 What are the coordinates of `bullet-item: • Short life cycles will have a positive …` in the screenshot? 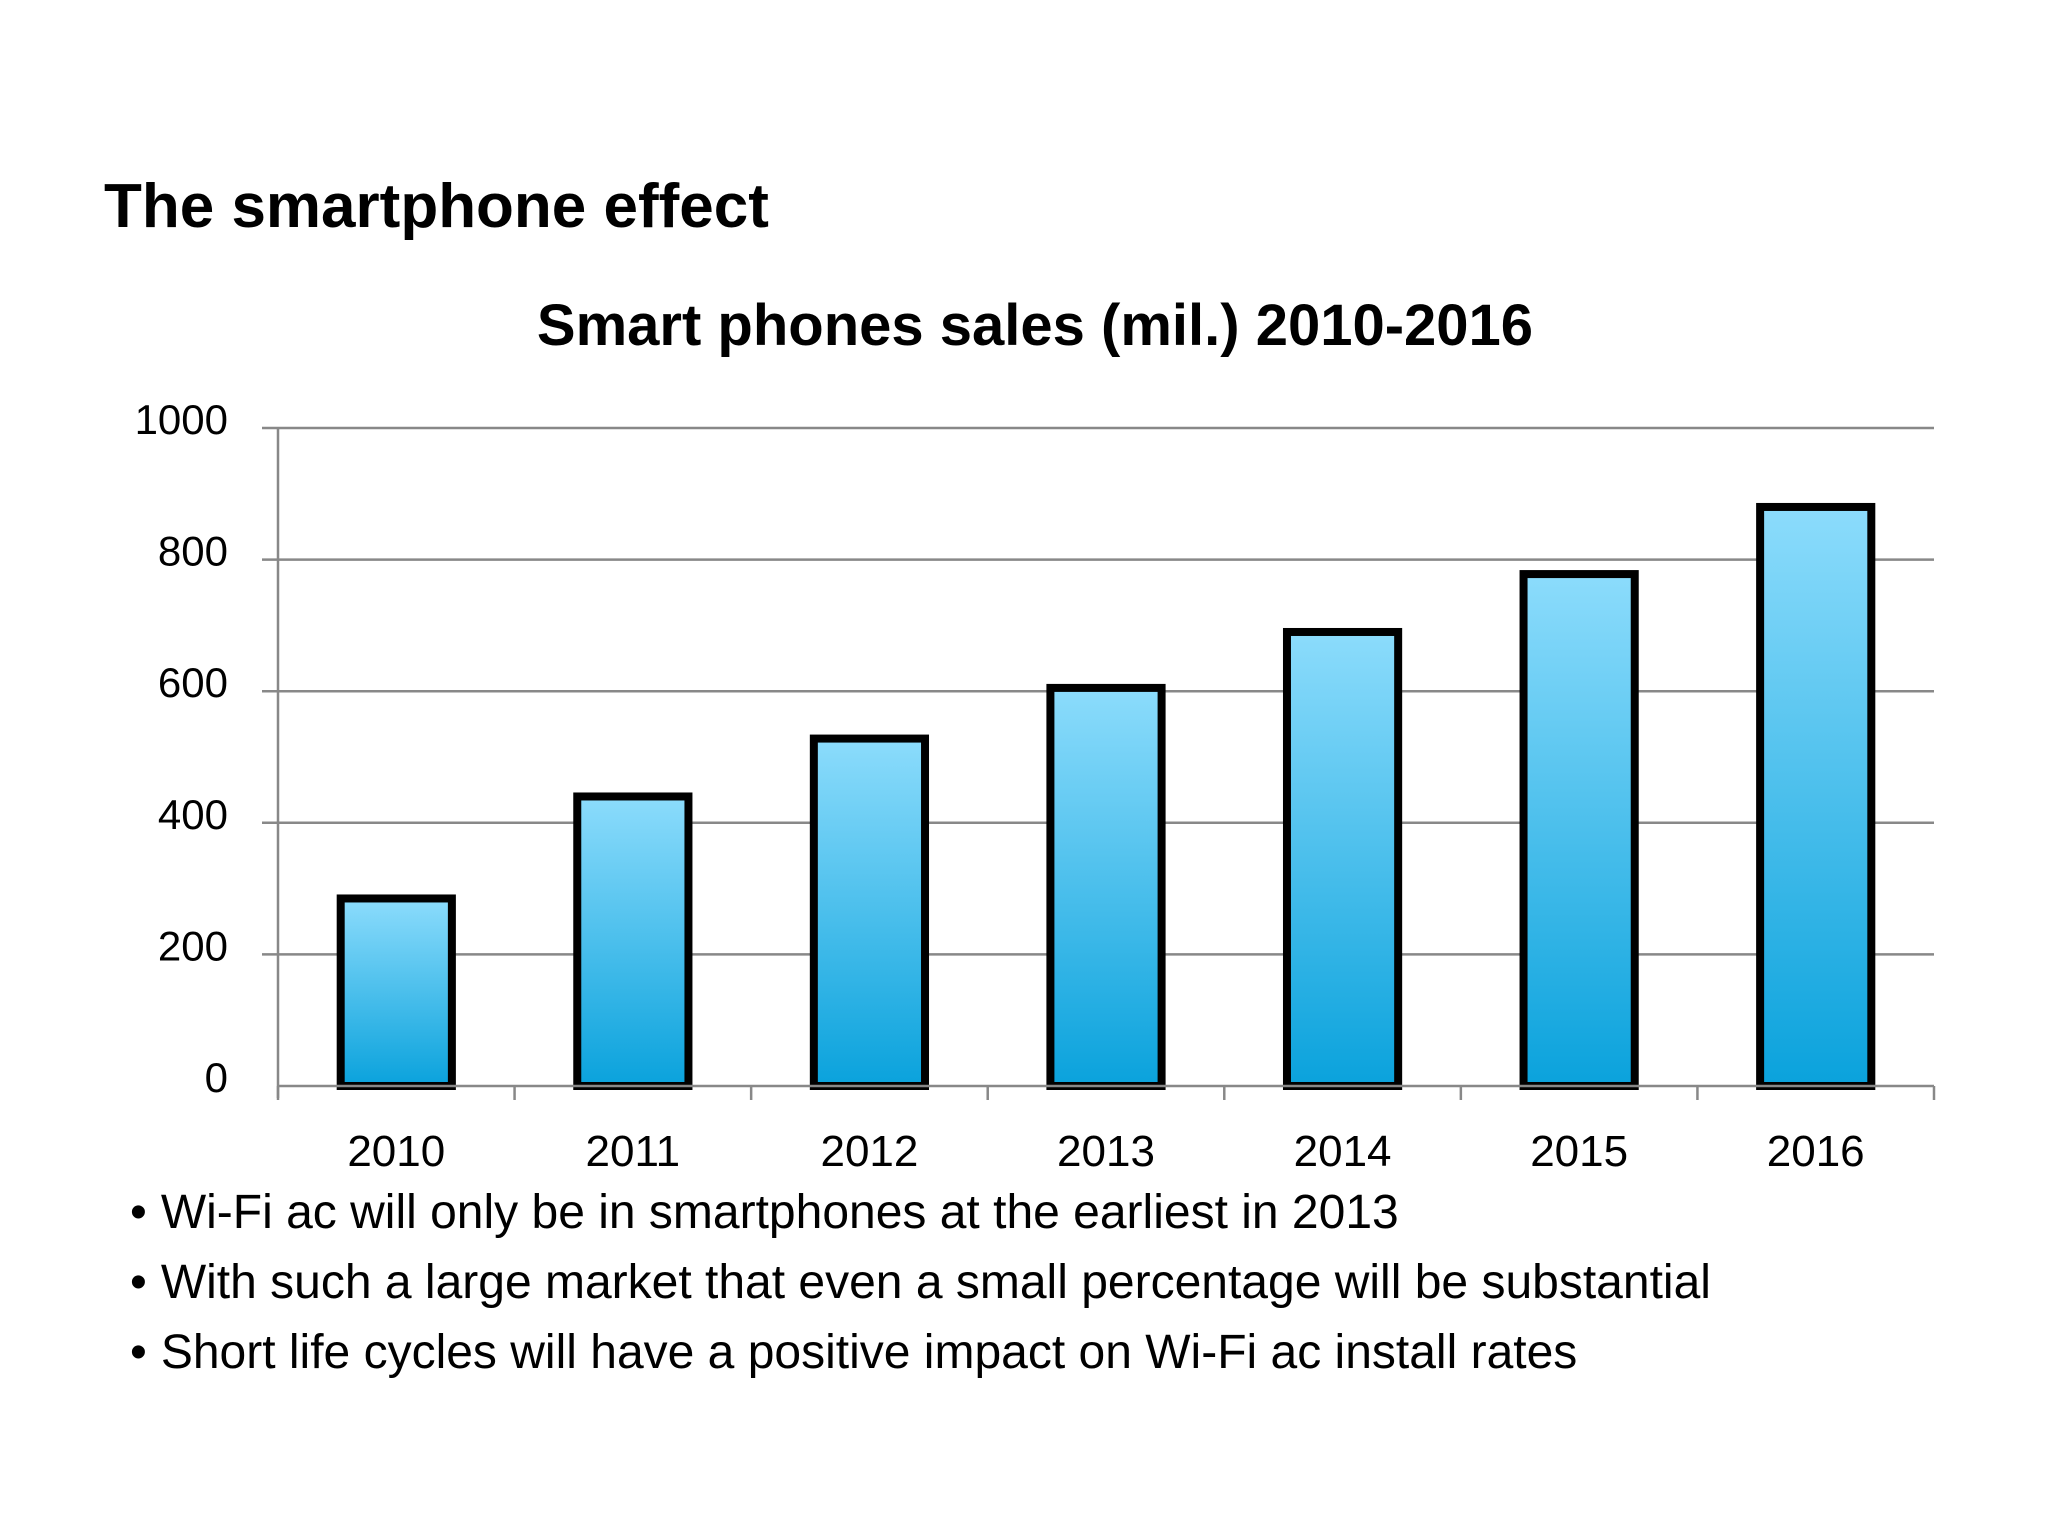 It's located at (854, 1352).